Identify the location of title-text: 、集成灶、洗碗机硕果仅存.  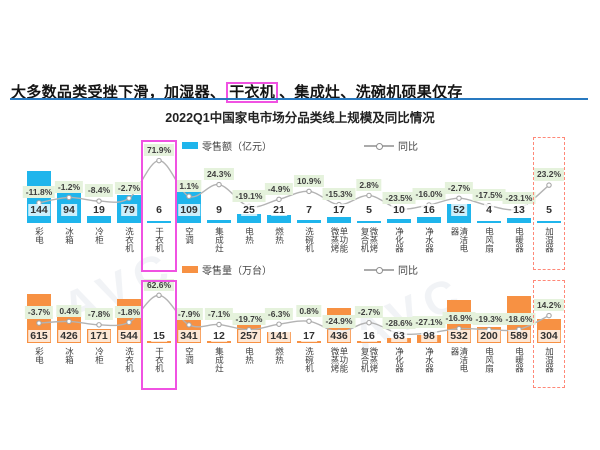
(371, 93).